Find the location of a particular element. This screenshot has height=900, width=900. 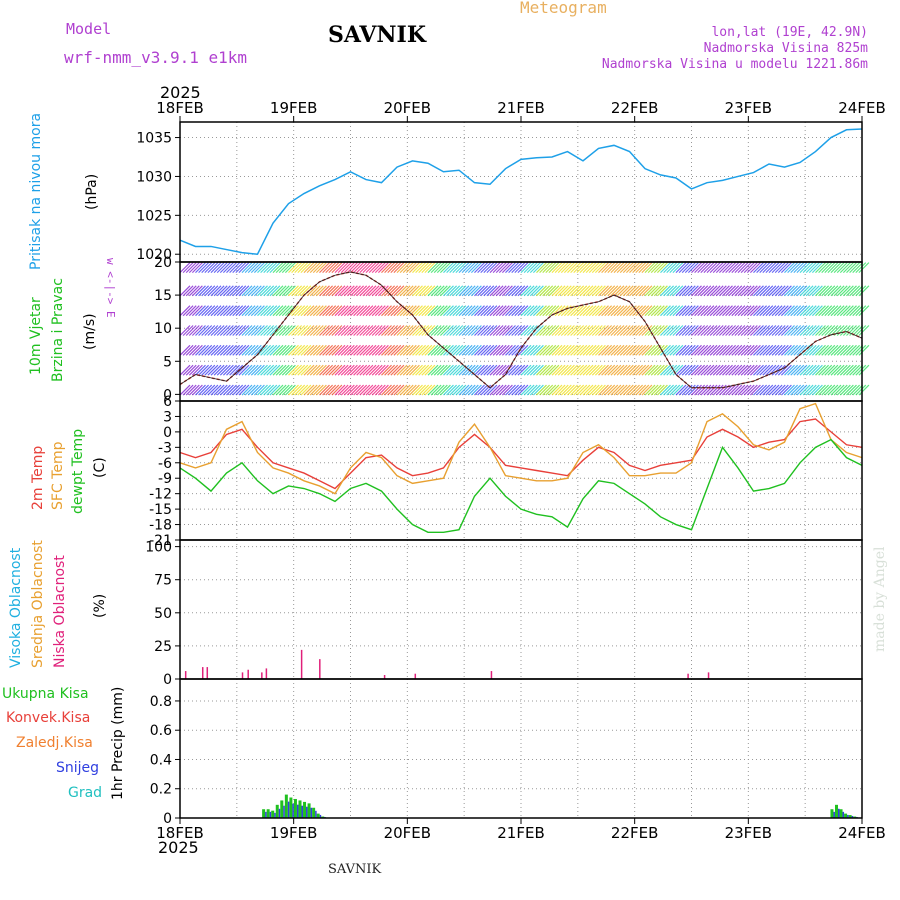

footer-station: SAVNIK is located at coordinates (355, 869).